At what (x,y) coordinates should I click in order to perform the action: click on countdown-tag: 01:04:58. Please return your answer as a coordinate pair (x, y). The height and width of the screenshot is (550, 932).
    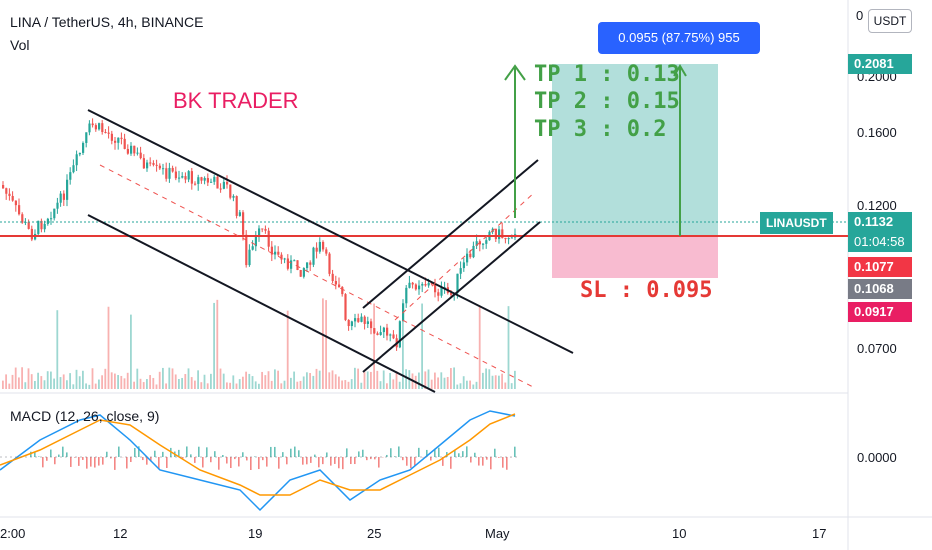
    Looking at the image, I should click on (880, 242).